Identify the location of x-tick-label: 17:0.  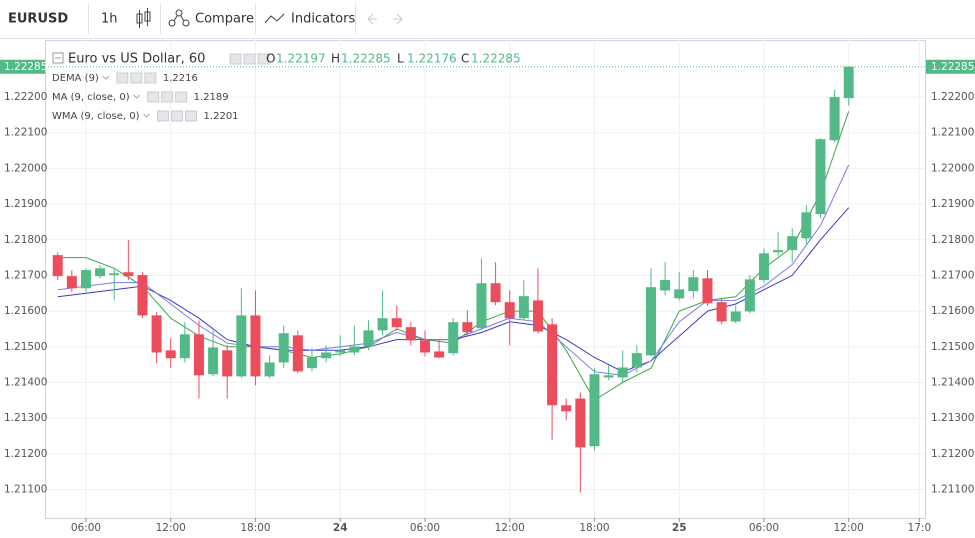
(920, 528).